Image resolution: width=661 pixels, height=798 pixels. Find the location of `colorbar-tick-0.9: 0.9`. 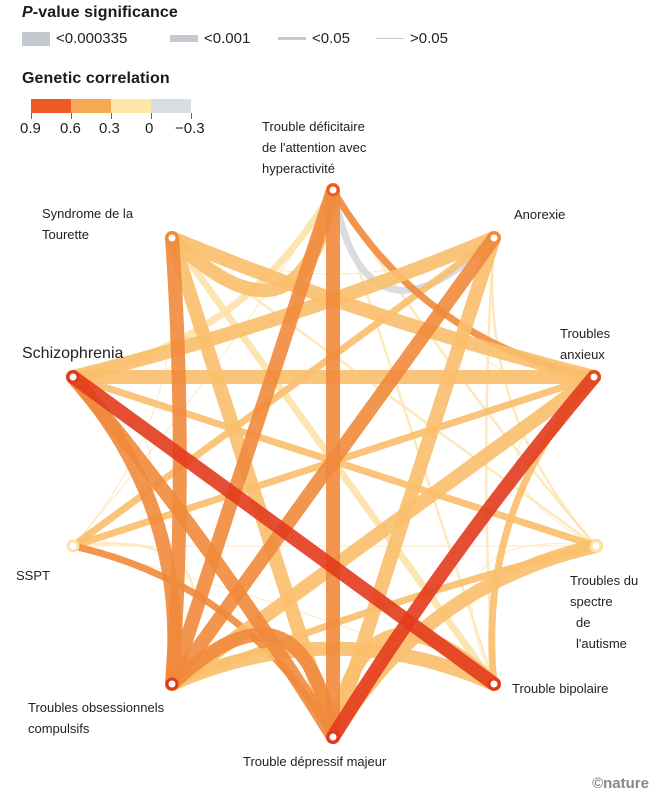

colorbar-tick-0.9: 0.9 is located at coordinates (30, 128).